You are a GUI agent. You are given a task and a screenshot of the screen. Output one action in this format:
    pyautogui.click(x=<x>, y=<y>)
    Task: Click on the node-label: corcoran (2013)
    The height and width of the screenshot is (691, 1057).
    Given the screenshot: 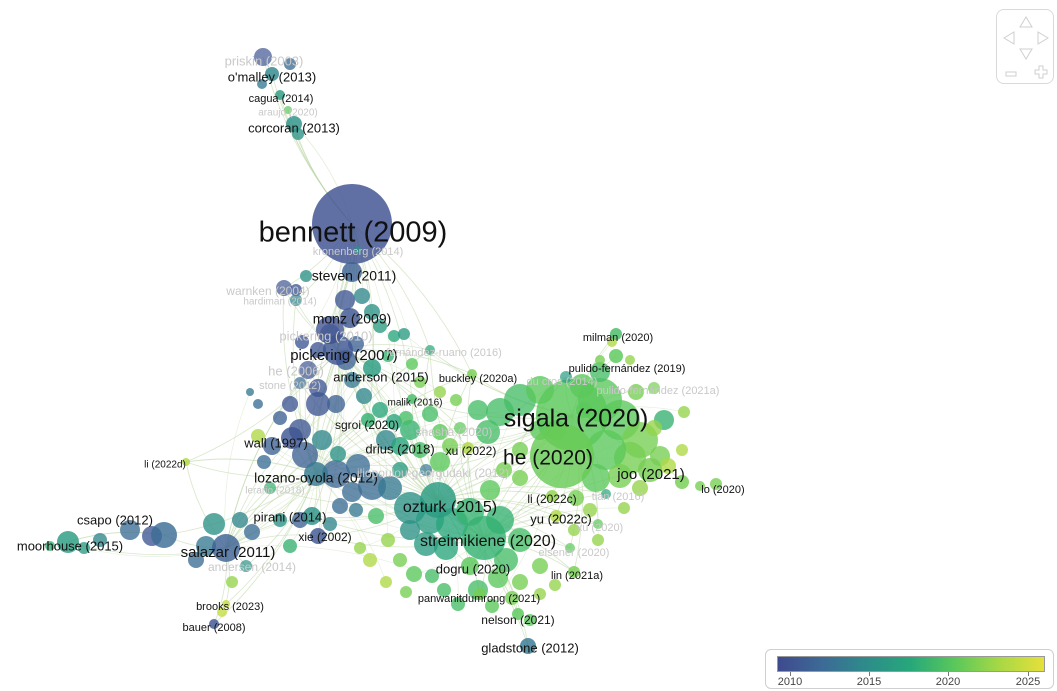 What is the action you would take?
    pyautogui.click(x=294, y=127)
    